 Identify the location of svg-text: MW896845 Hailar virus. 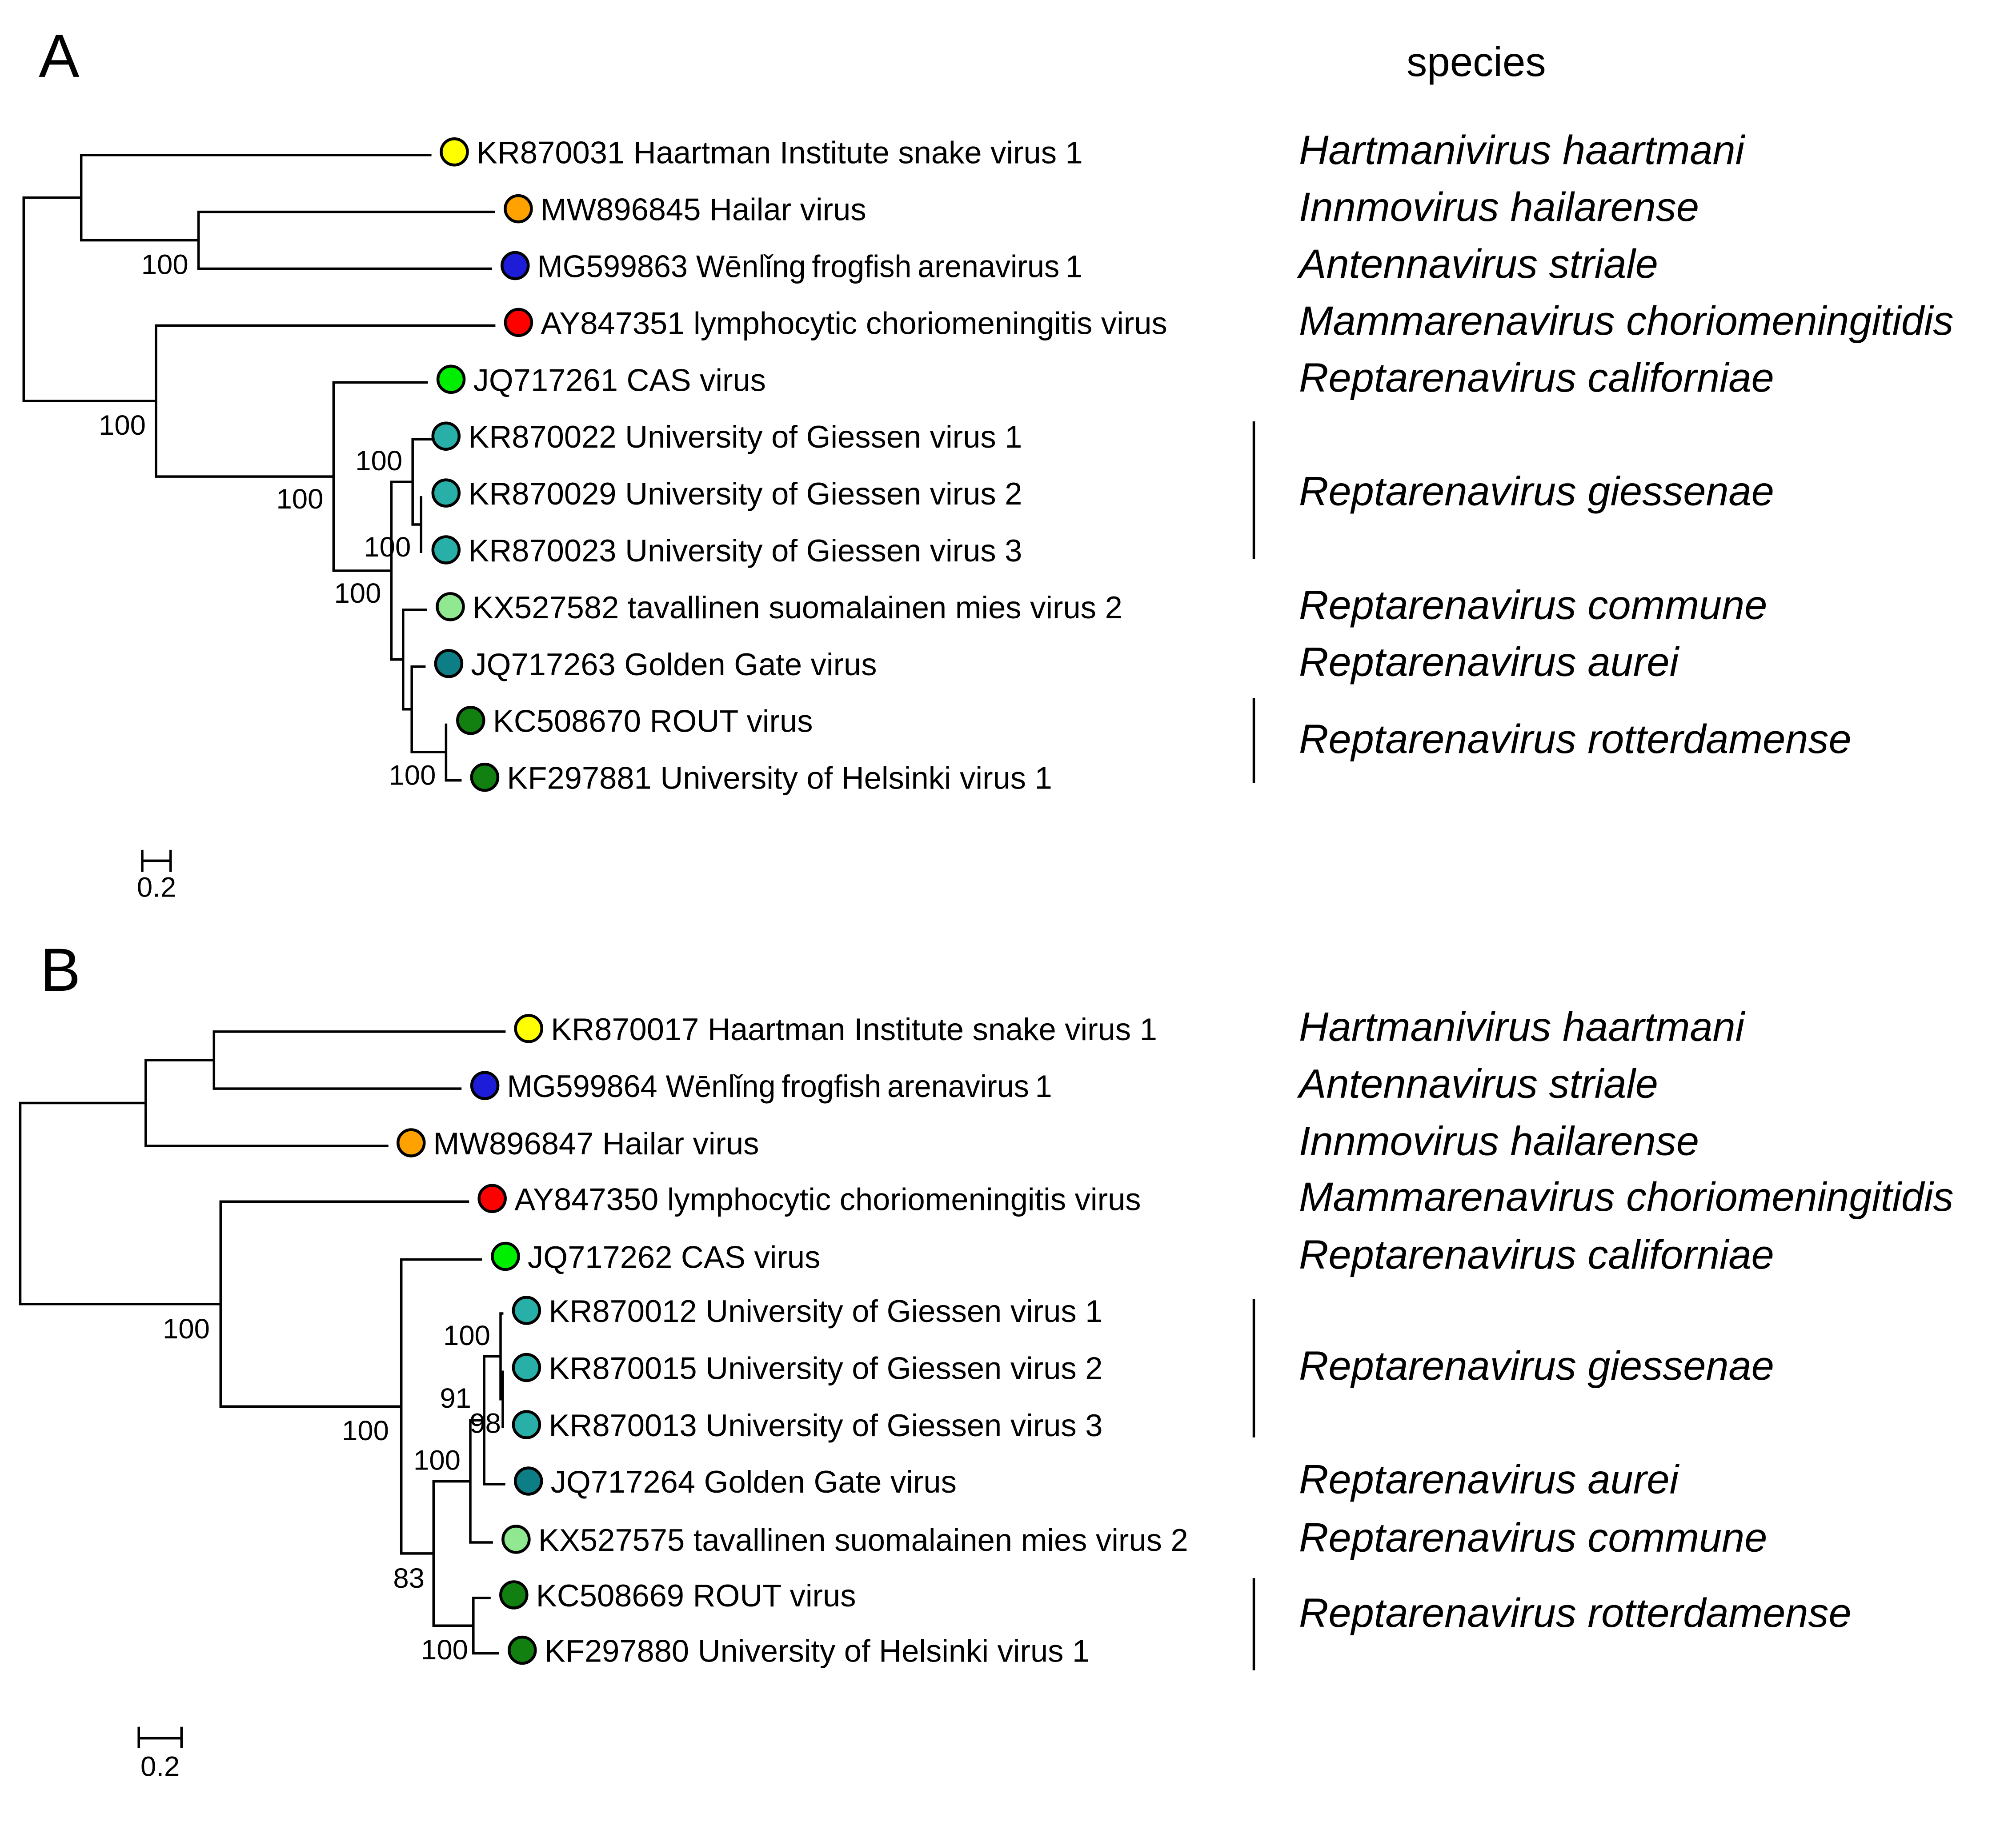
(704, 209).